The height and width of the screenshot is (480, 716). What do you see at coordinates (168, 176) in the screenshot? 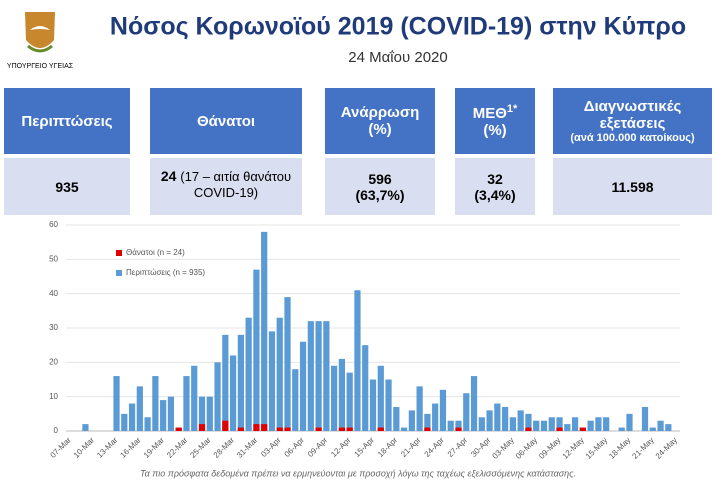
I see `value: 24` at bounding box center [168, 176].